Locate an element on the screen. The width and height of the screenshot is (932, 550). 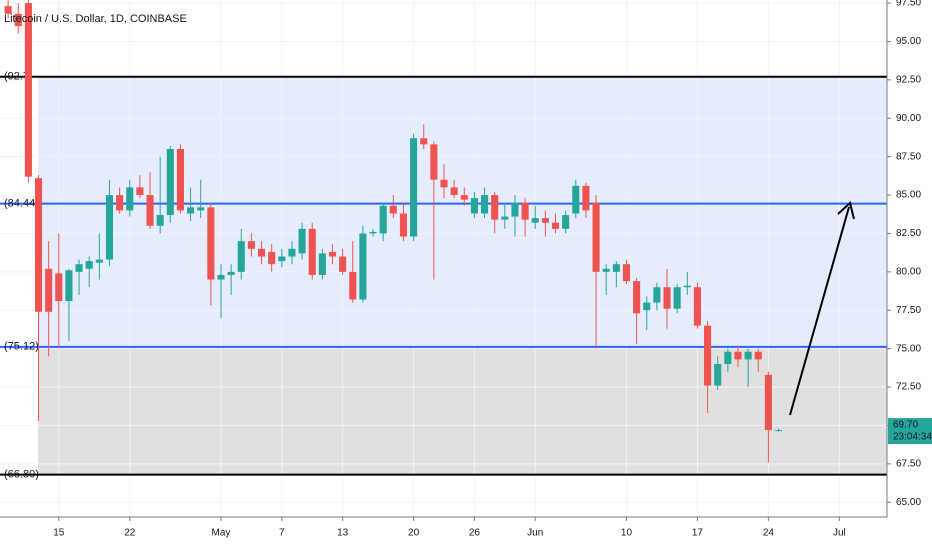
y-tick-label: 90.00 is located at coordinates (908, 118).